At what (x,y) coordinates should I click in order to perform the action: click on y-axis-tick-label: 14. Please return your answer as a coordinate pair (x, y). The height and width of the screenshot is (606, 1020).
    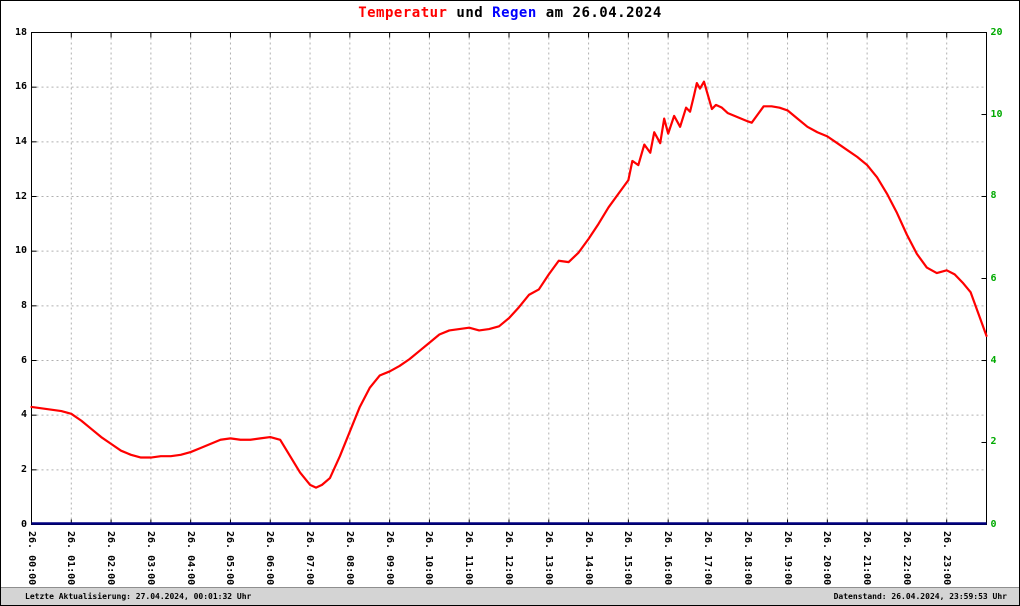
    Looking at the image, I should click on (20, 141).